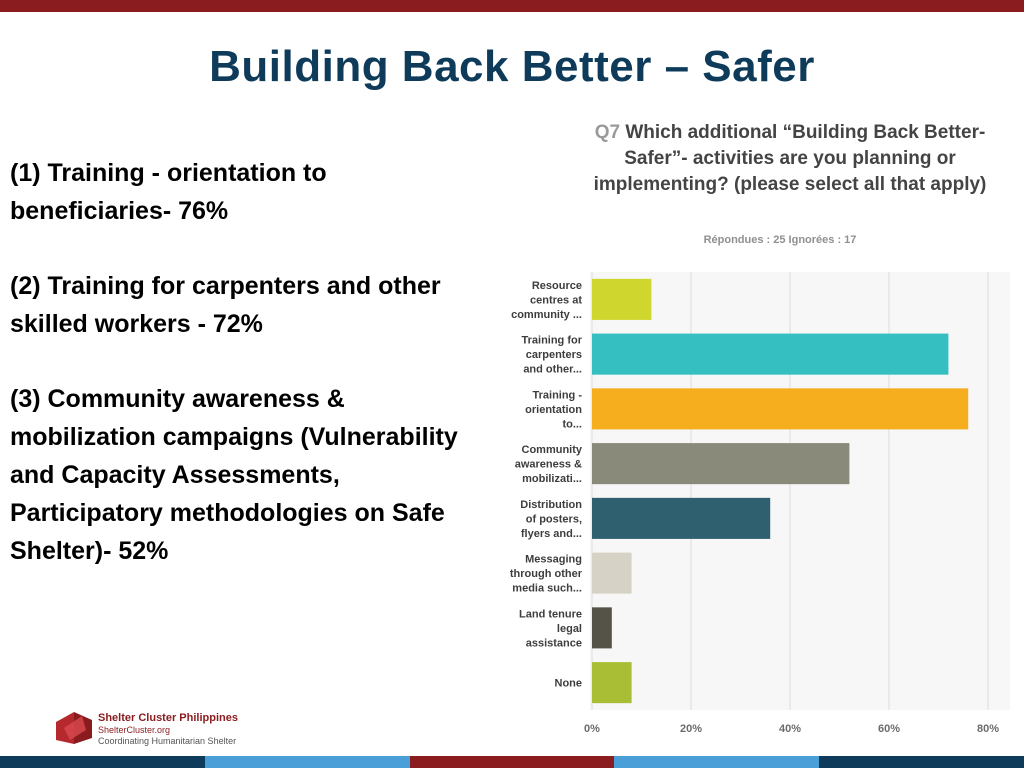 This screenshot has height=768, width=1024. Describe the element at coordinates (546, 574) in the screenshot. I see `category-label: through other` at that location.